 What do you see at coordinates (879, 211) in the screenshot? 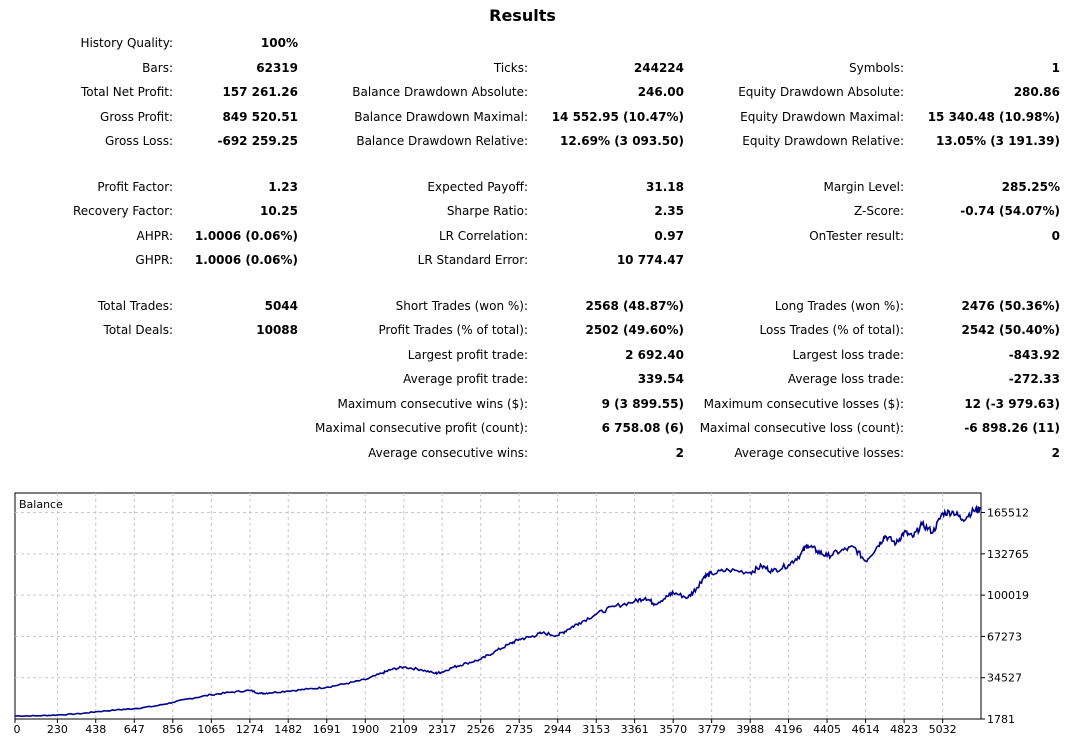
I see `stat-label: Z-Score:` at bounding box center [879, 211].